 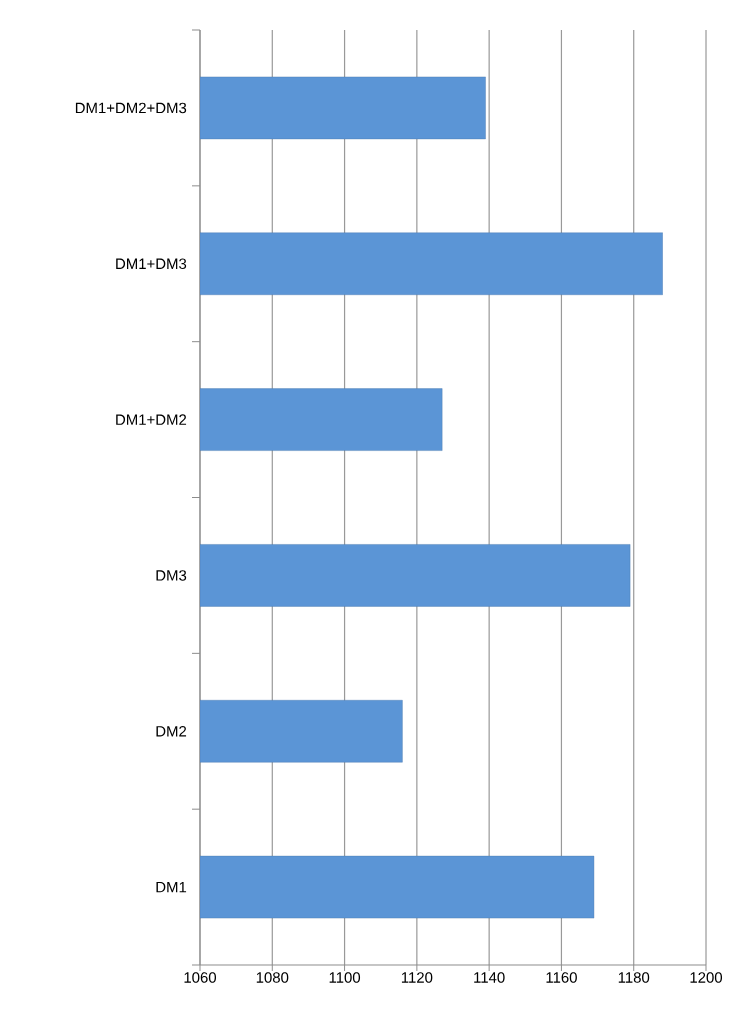 I want to click on y-tick-label: DM1+DM2, so click(x=151, y=419).